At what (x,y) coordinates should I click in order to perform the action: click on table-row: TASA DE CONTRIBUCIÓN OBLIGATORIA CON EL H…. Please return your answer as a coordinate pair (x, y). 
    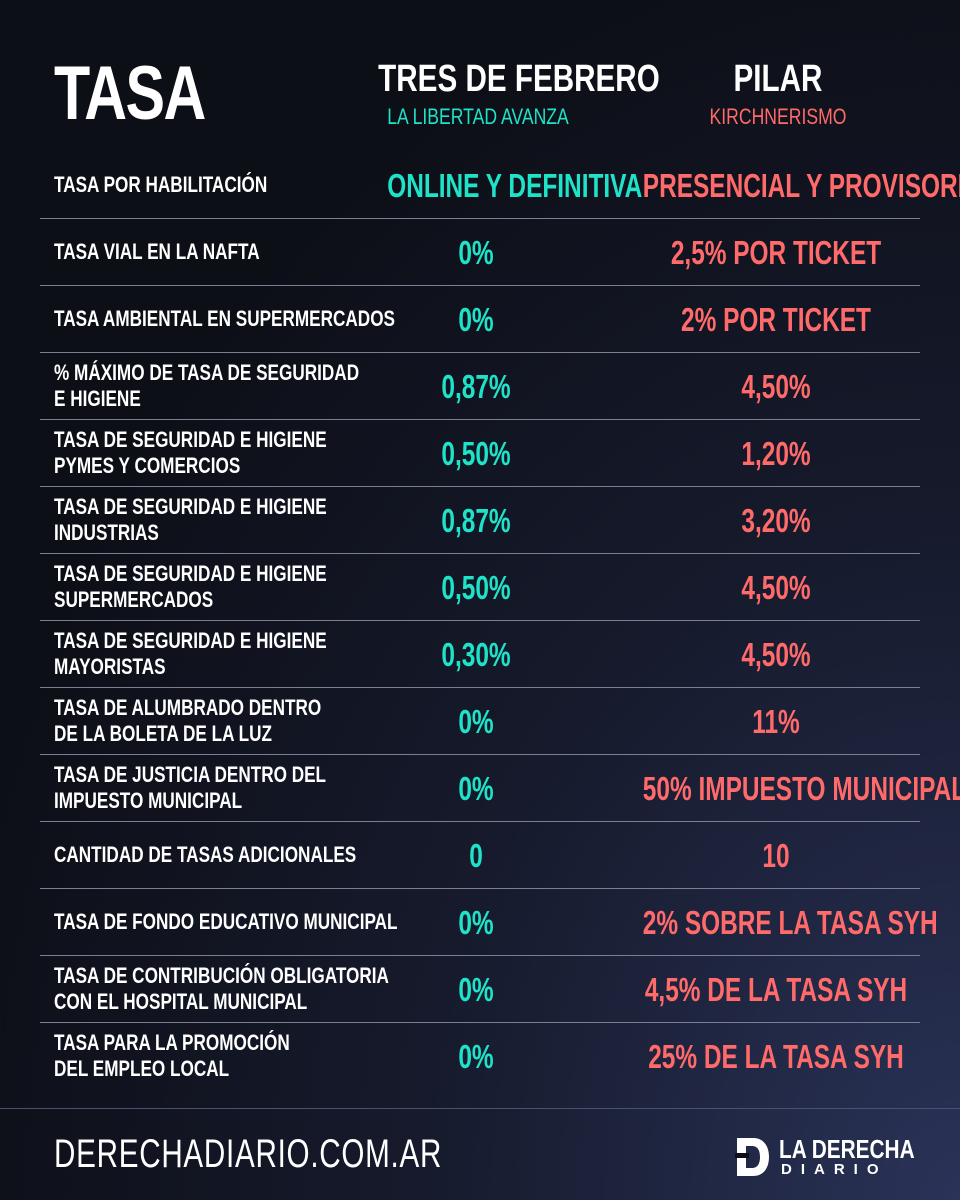
    Looking at the image, I should click on (480, 989).